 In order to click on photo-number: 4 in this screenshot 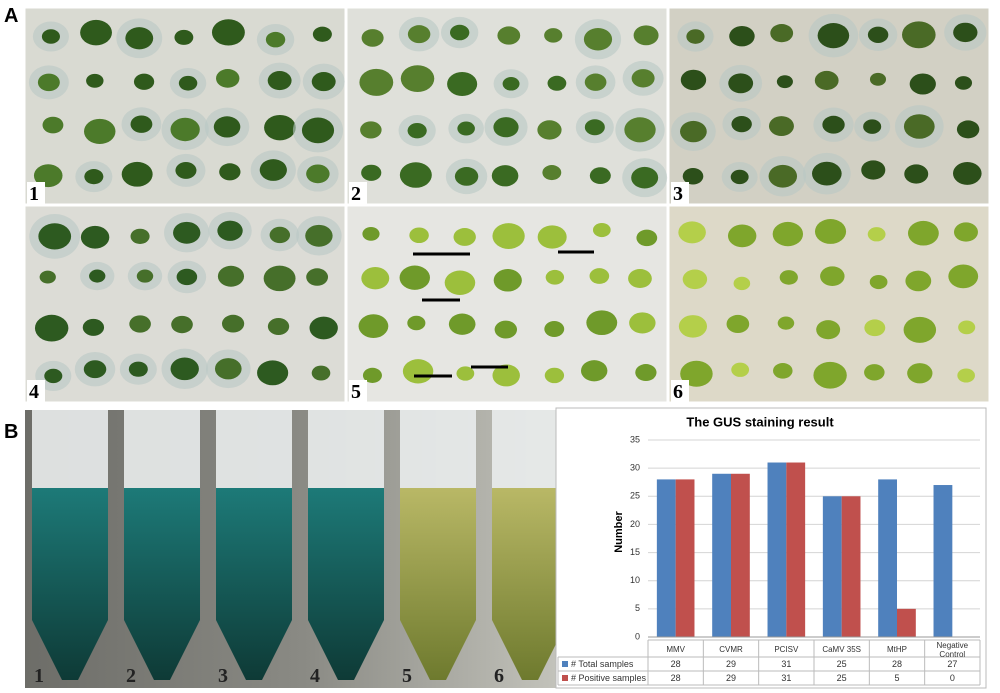, I will do `click(34, 392)`.